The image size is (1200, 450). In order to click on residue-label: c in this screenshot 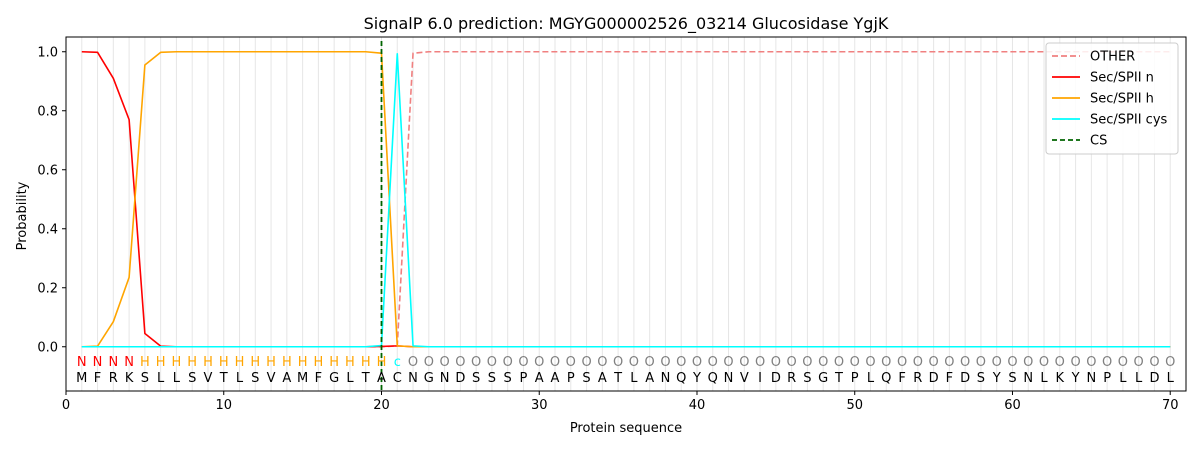, I will do `click(397, 362)`.